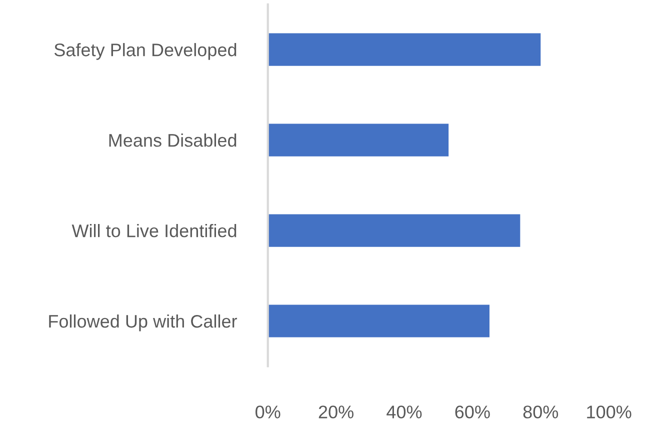 This screenshot has width=647, height=436. I want to click on x-tick-label: 20%, so click(336, 412).